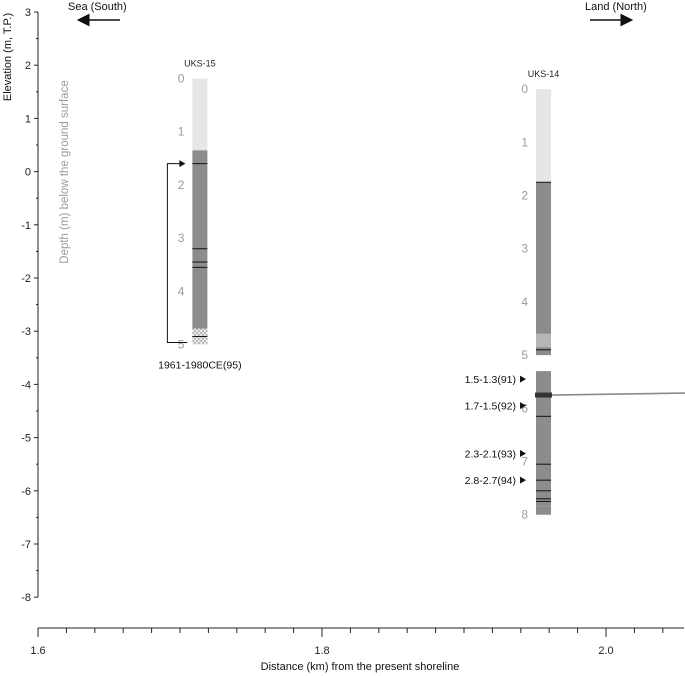 This screenshot has width=685, height=676. I want to click on correlation-horizon, so click(544, 395).